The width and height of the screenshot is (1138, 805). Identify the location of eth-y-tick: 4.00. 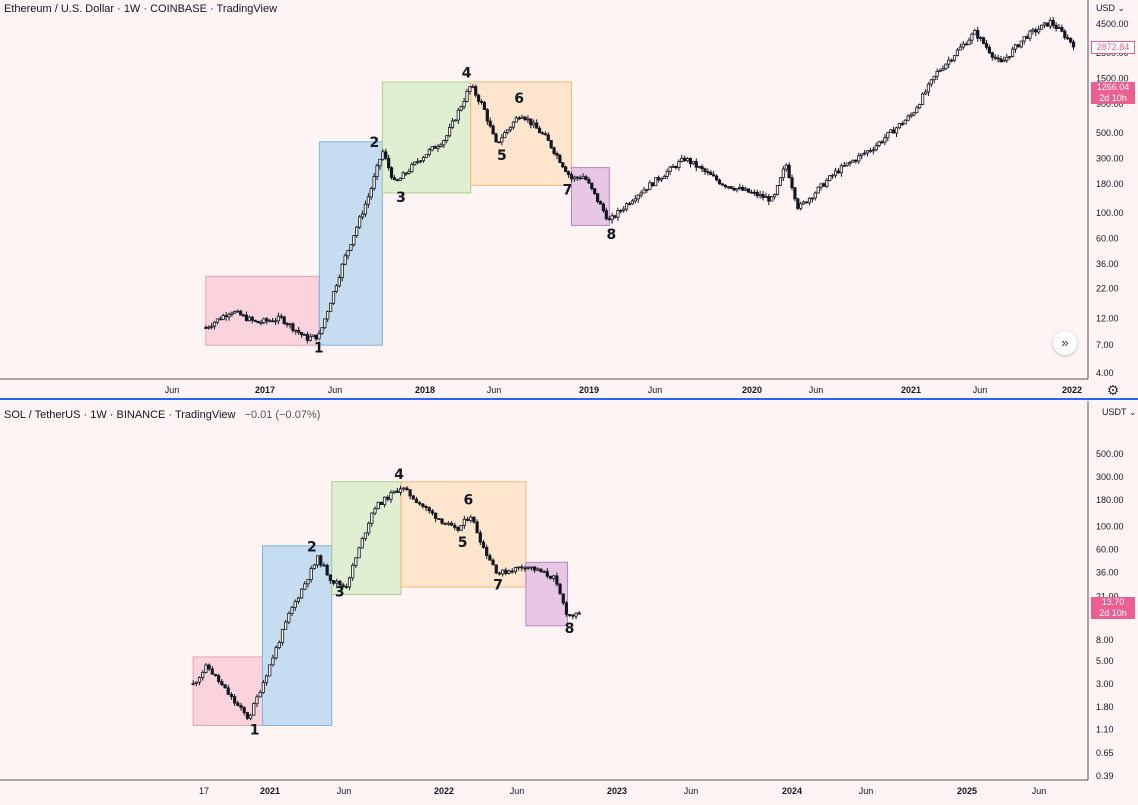
(1105, 373).